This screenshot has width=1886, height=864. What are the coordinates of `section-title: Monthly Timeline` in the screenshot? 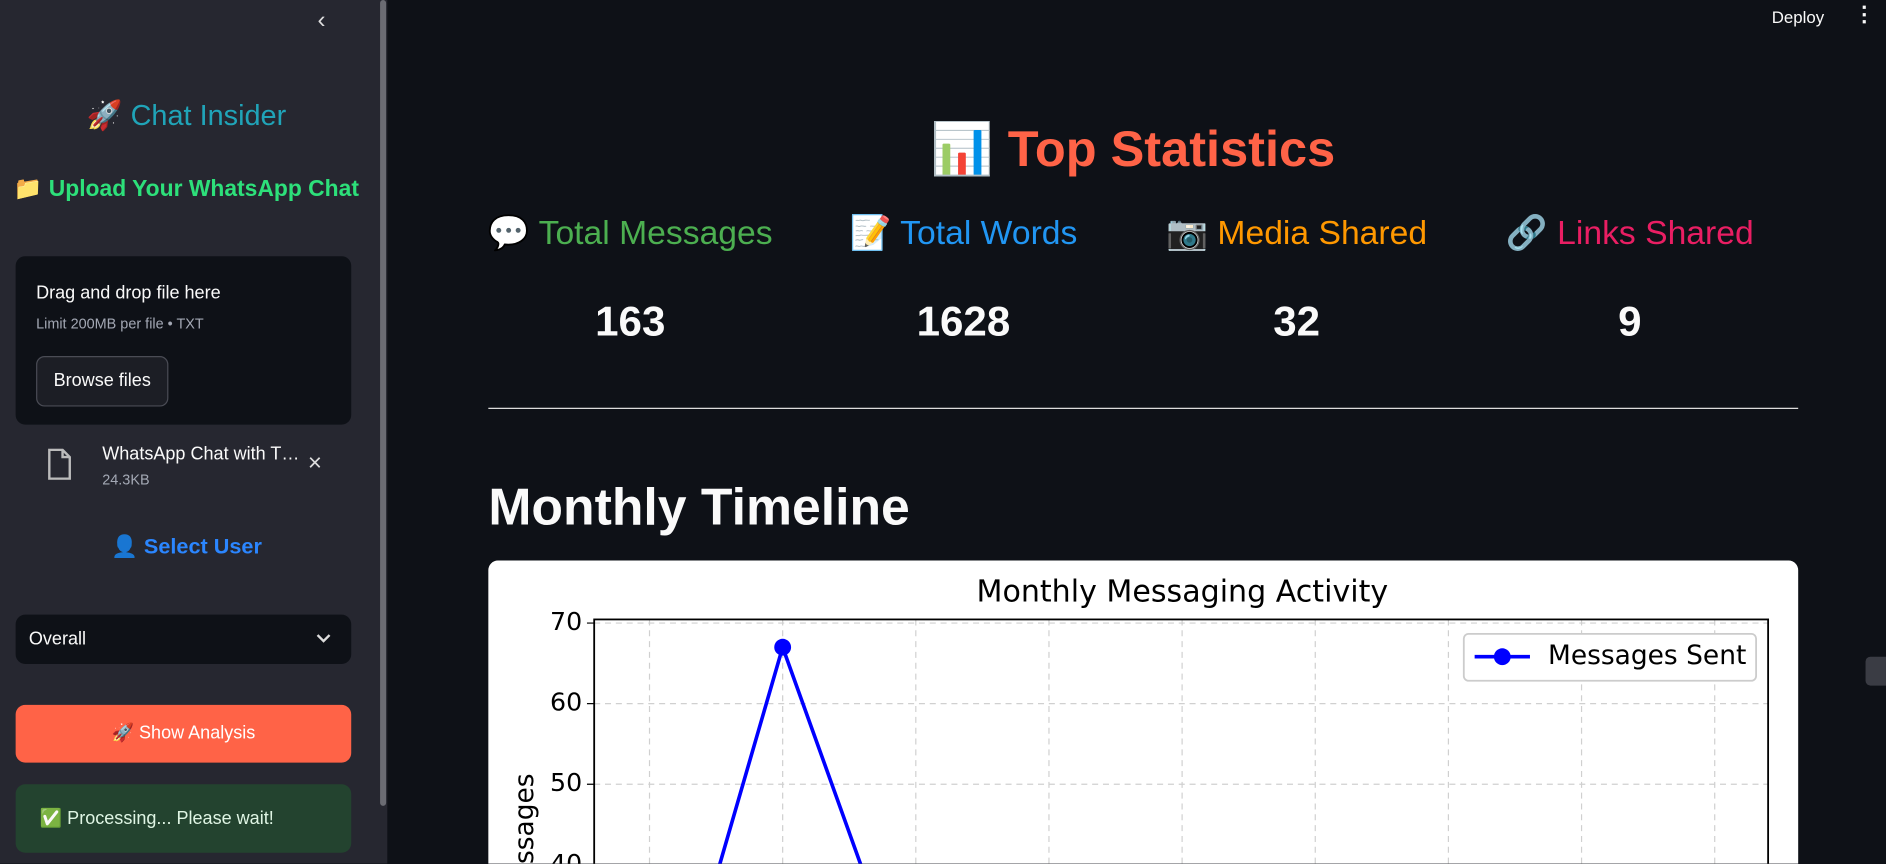 It's located at (699, 507).